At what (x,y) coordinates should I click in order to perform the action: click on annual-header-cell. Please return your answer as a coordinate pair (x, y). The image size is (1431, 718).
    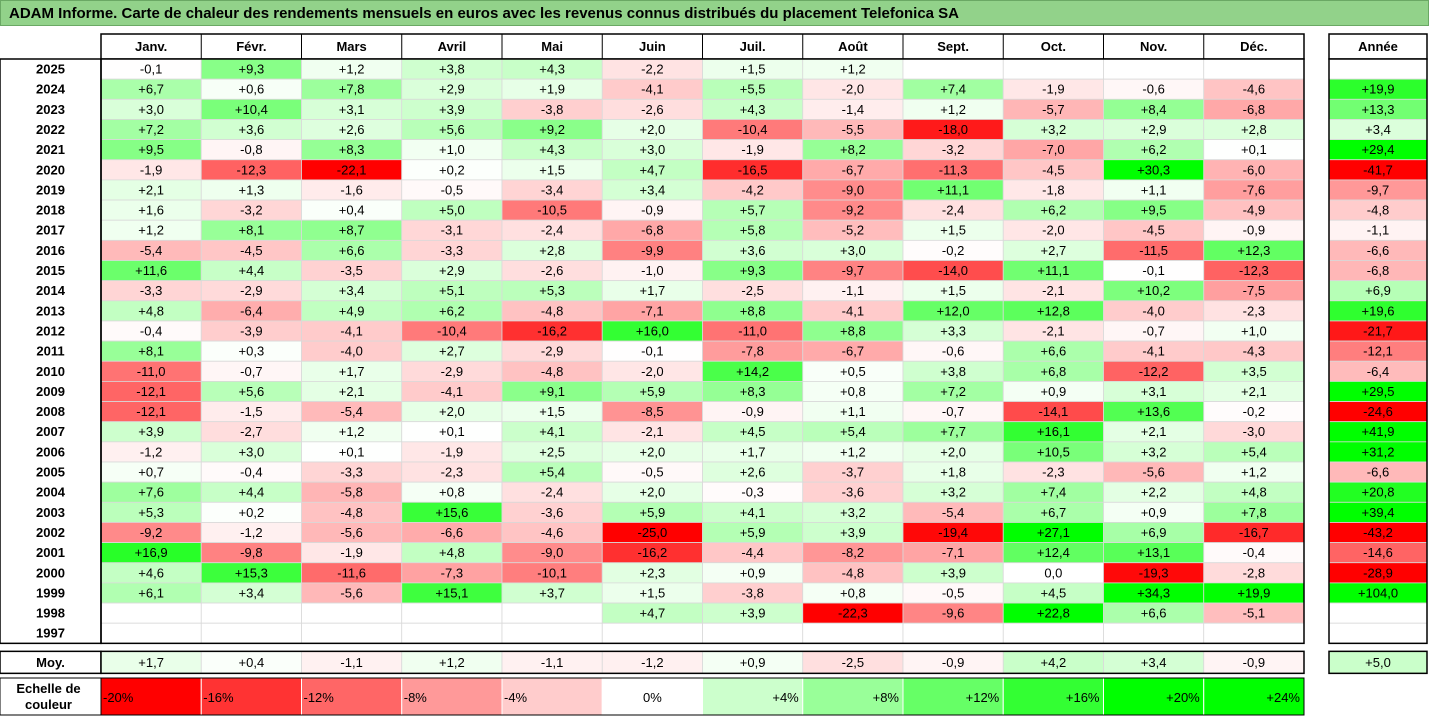
    Looking at the image, I should click on (1378, 46).